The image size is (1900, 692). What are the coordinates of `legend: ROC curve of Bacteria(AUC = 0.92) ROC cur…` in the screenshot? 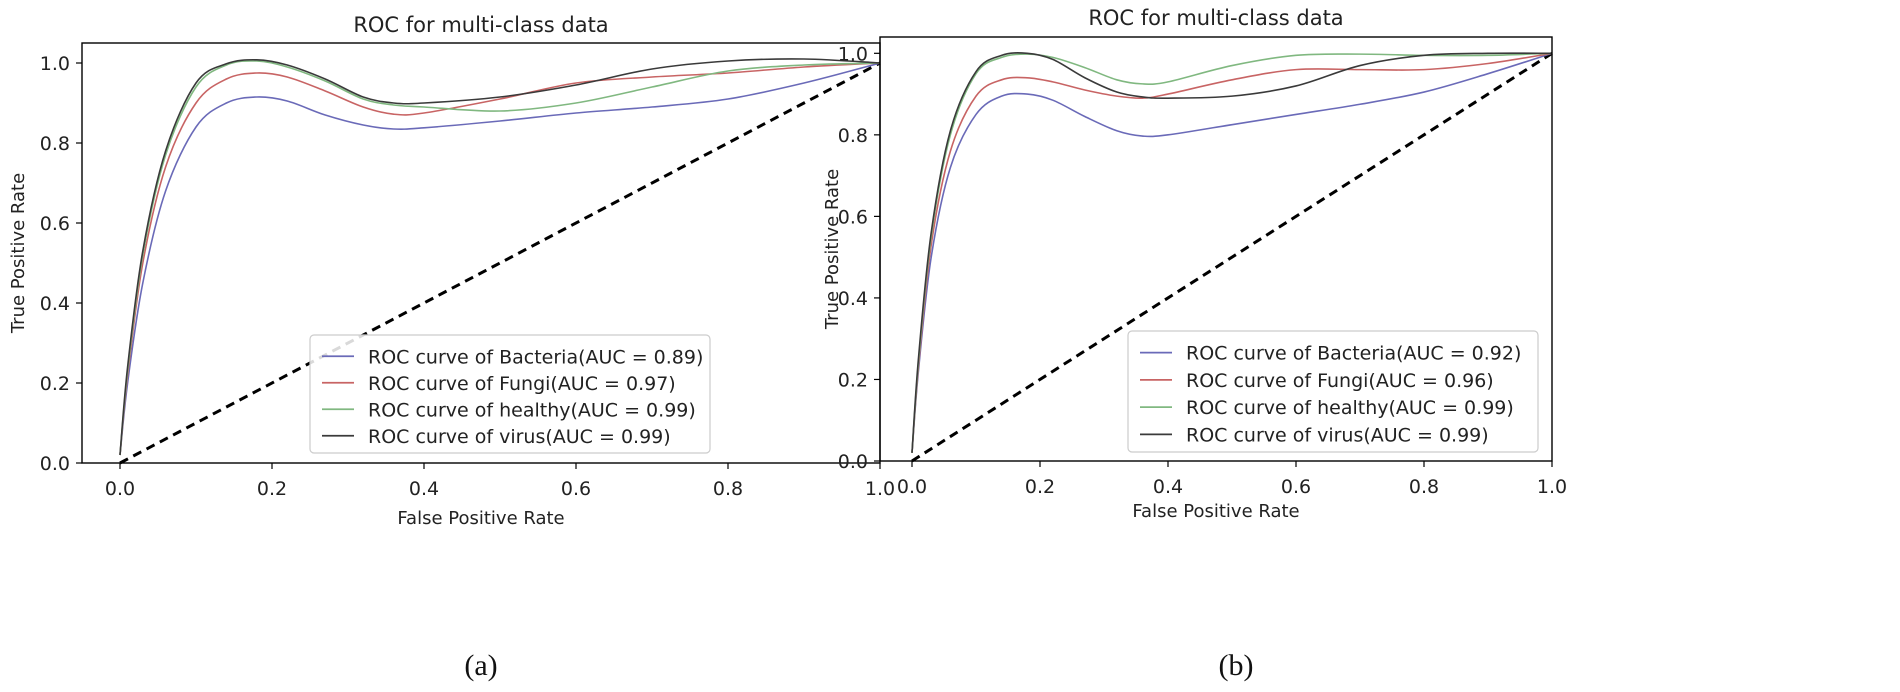 It's located at (1333, 391).